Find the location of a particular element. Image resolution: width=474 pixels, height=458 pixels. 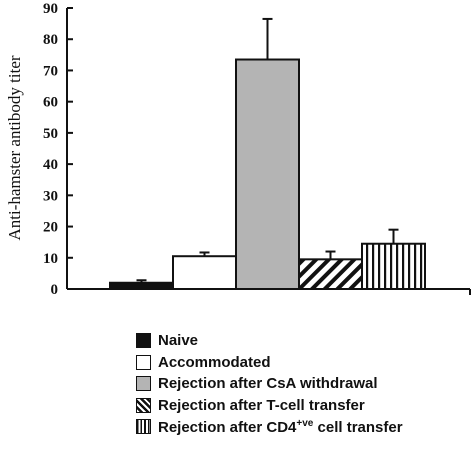

y-tick-label: 0 is located at coordinates (55, 290).